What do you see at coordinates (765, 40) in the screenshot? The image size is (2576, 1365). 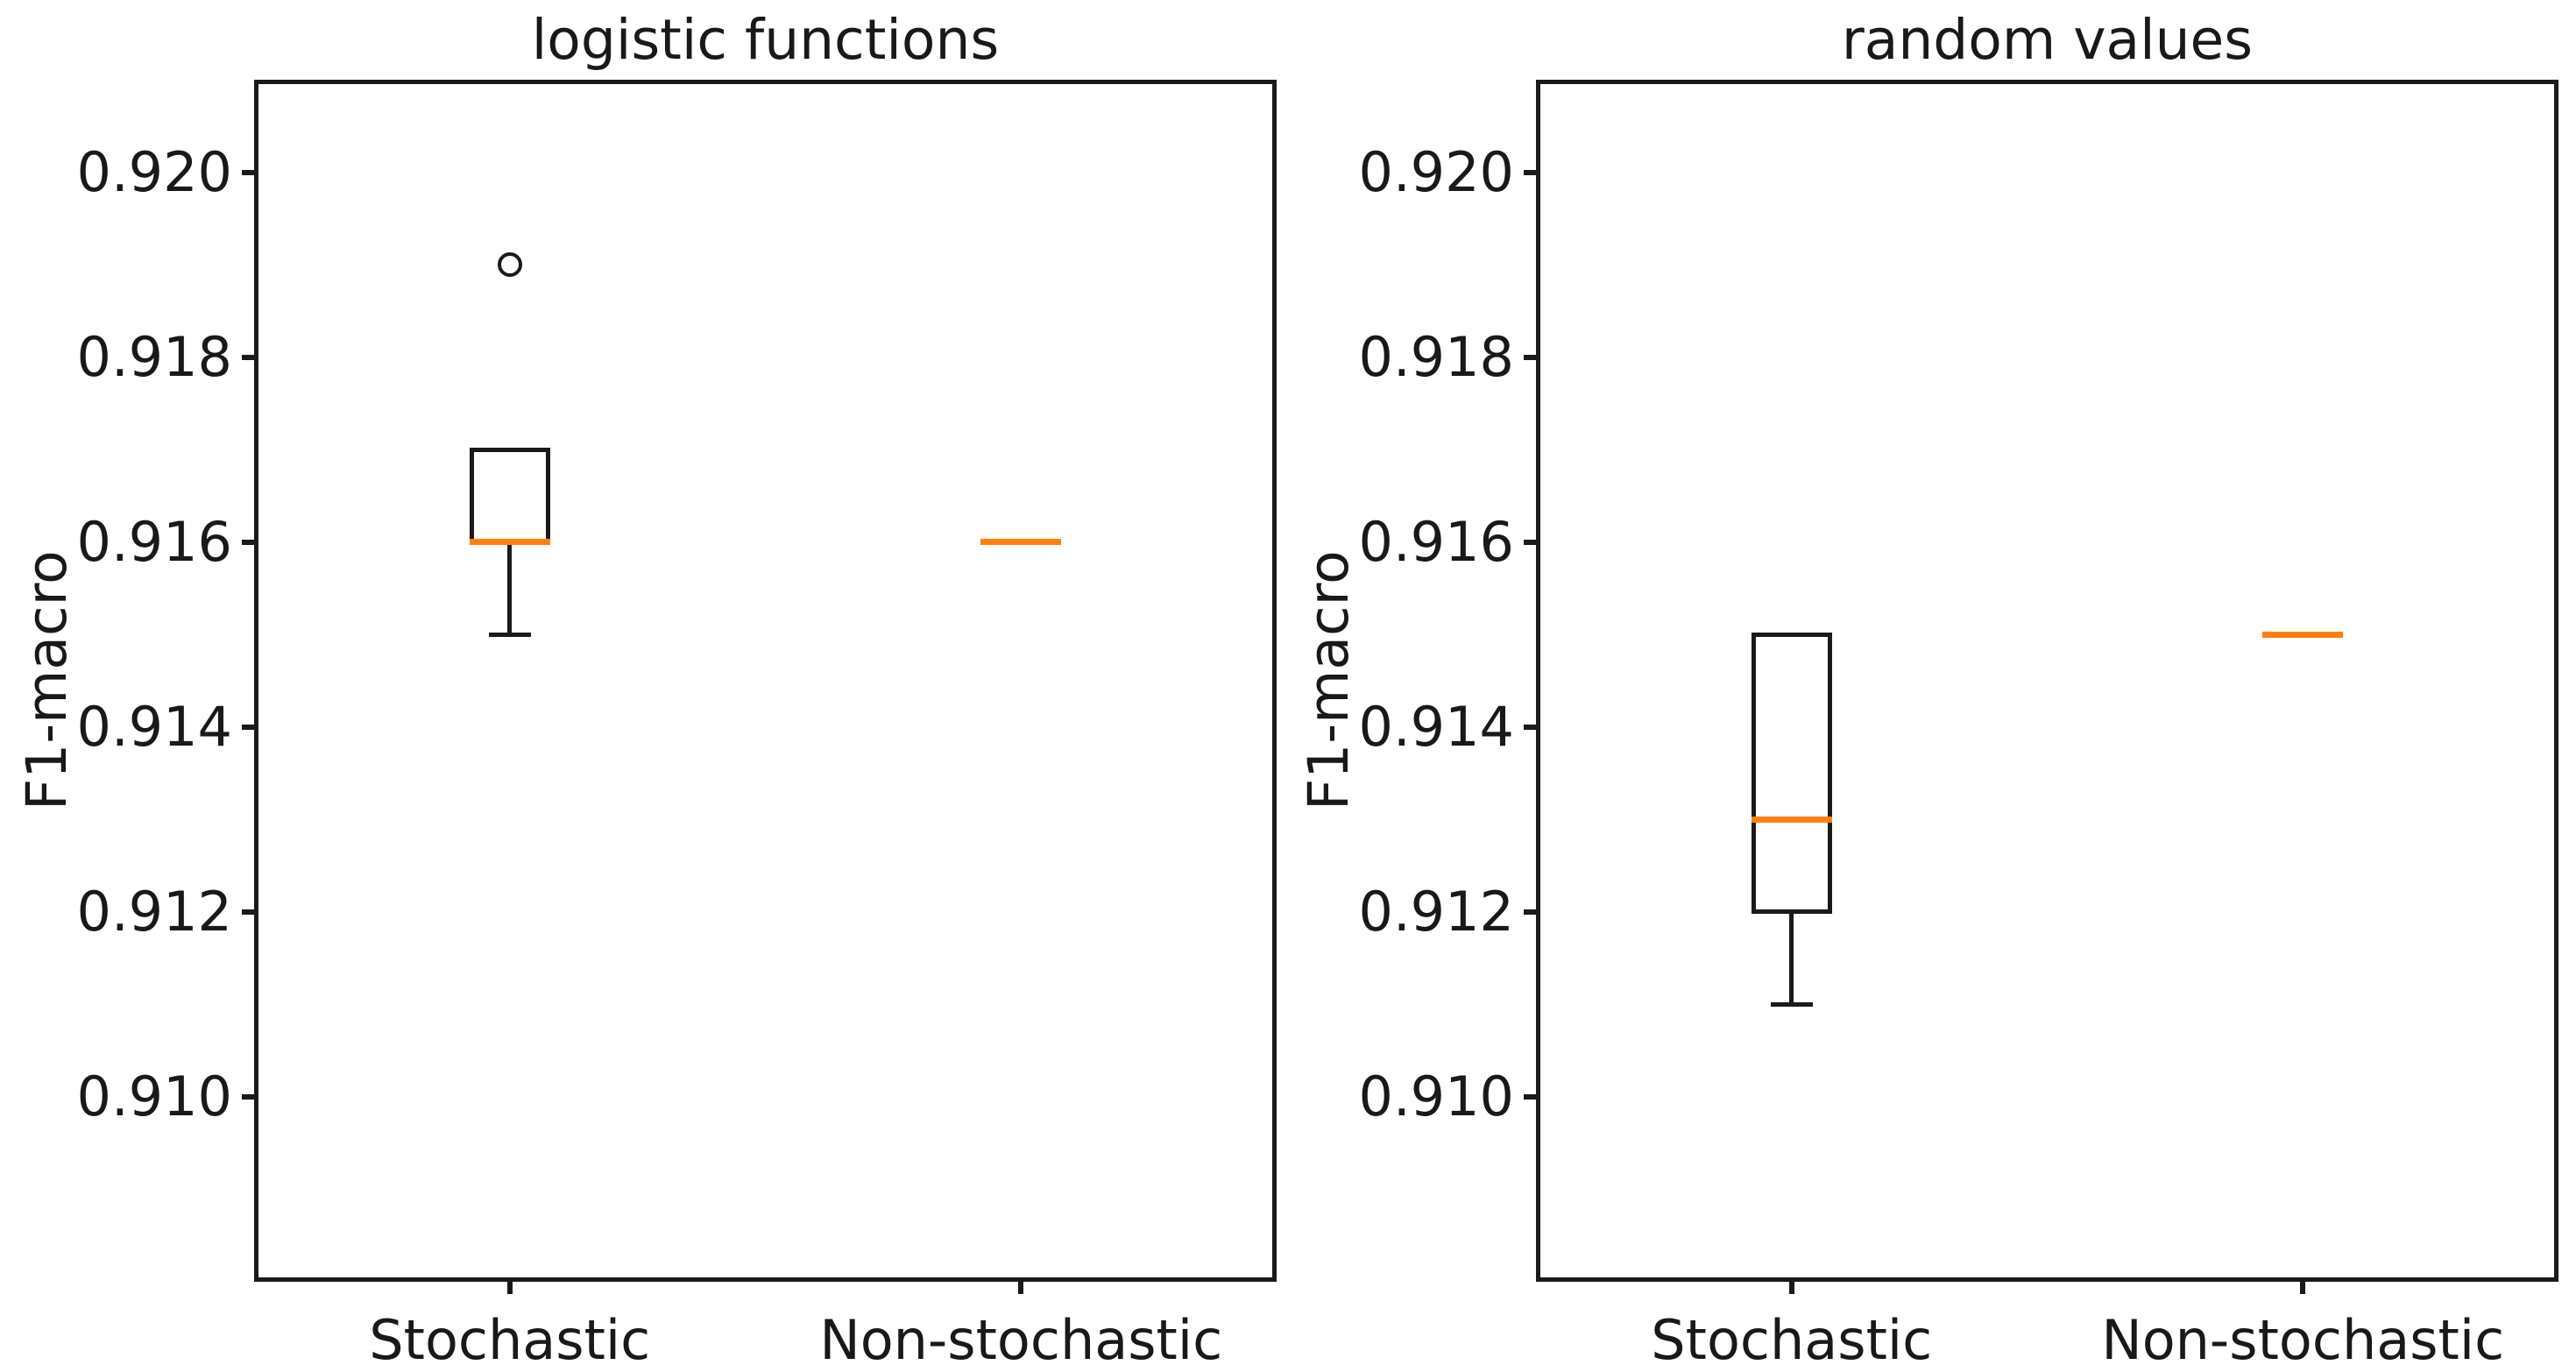 I see `subplot-title-logistic-functions: logistic functions` at bounding box center [765, 40].